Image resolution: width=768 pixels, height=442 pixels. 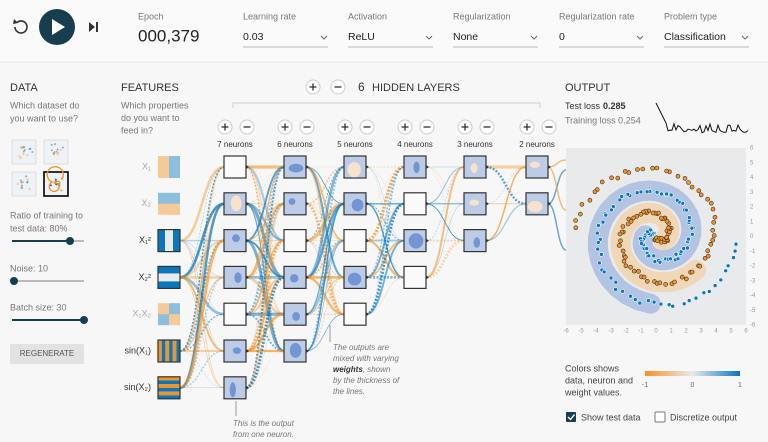 What do you see at coordinates (599, 380) in the screenshot?
I see `color-note: data, neuron and` at bounding box center [599, 380].